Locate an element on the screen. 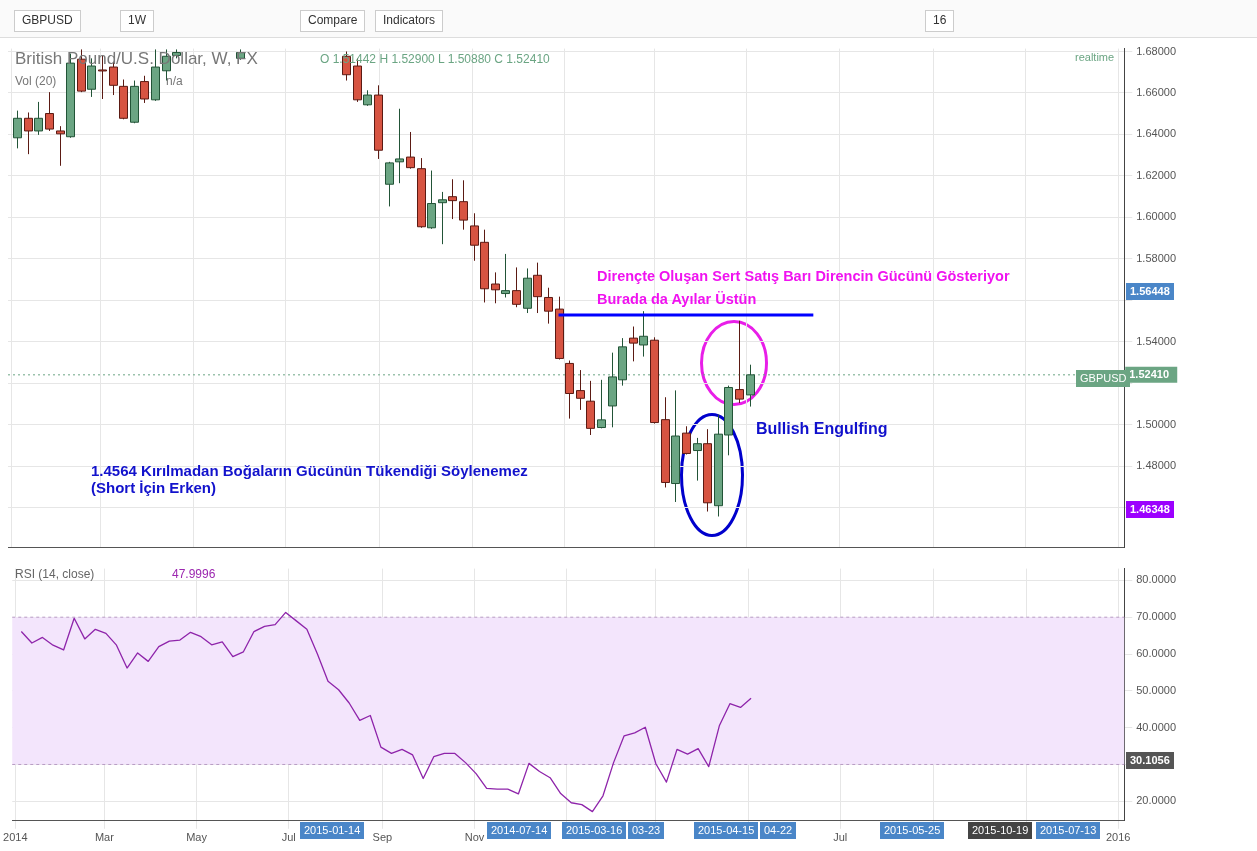 The image size is (1257, 851). text: 1.46348 is located at coordinates (1150, 509).